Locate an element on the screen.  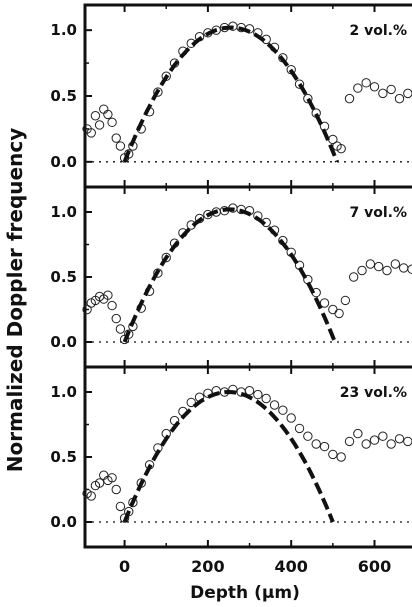
x-tick-label: 0 is located at coordinates (124, 566).